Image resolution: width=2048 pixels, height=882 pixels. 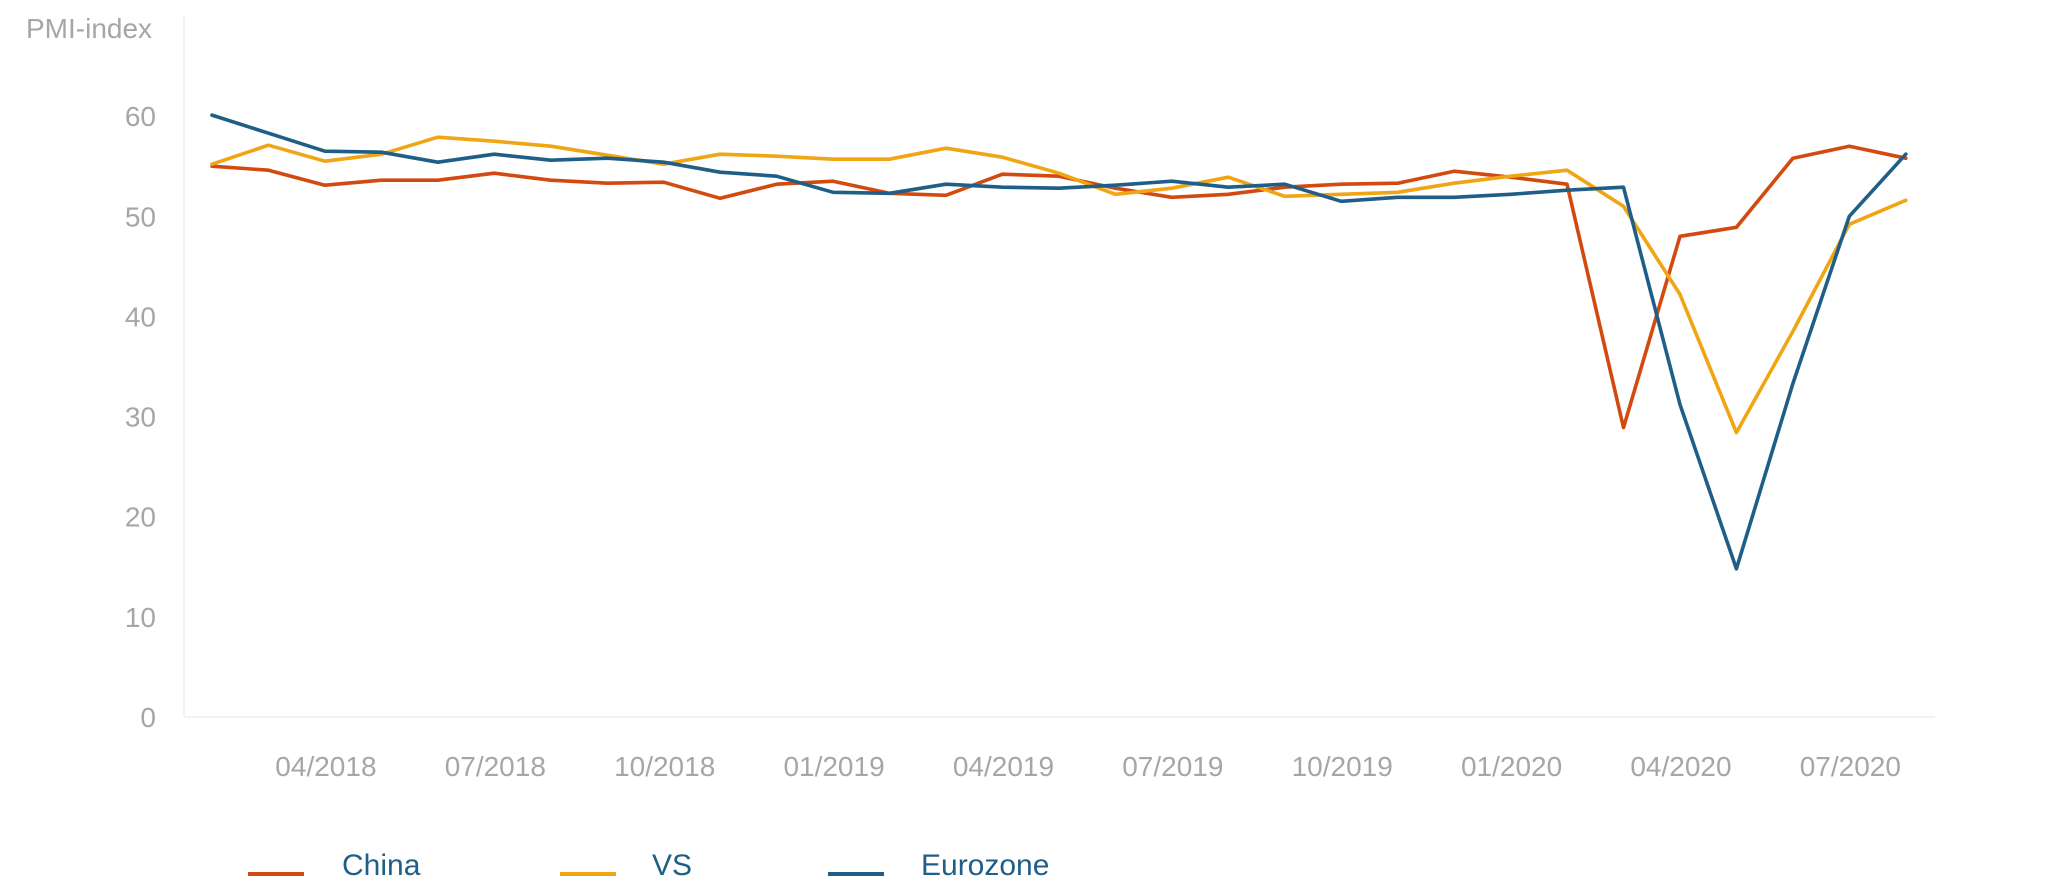 What do you see at coordinates (626, 865) in the screenshot?
I see `legend-item-vs: VS` at bounding box center [626, 865].